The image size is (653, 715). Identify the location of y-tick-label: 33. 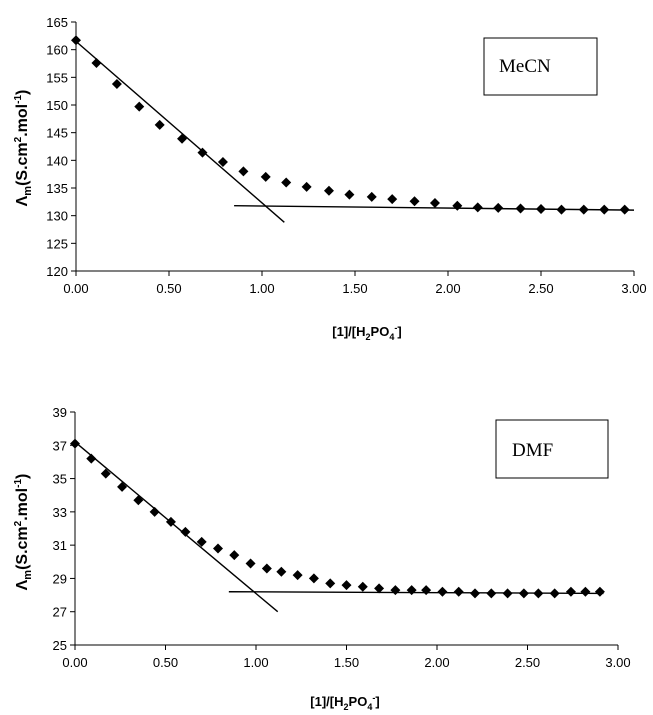
(60, 512).